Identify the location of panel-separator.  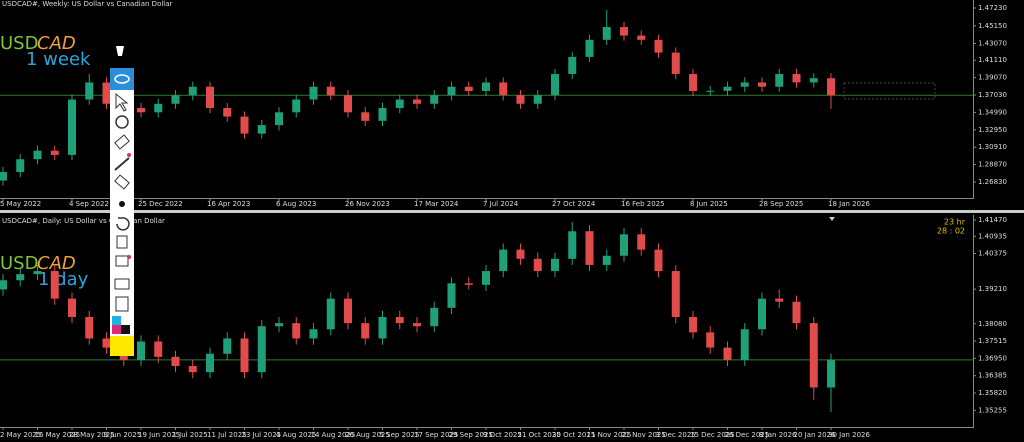
(512, 211).